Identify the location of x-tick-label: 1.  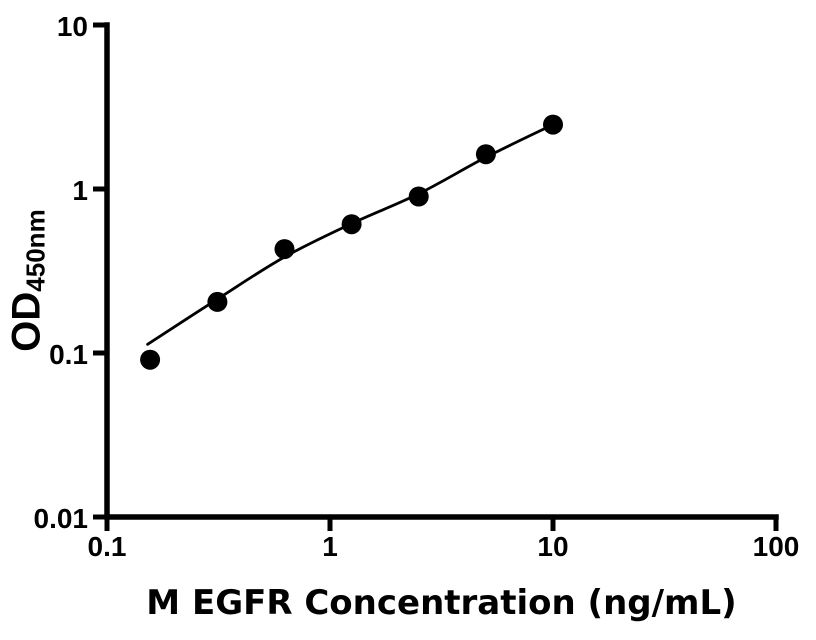
(330, 546).